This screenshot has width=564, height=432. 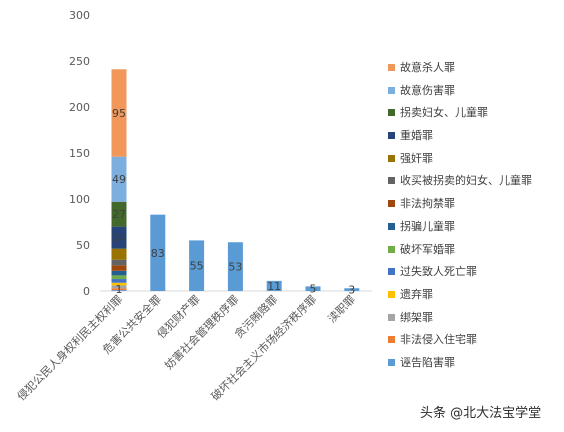 I want to click on stack-data-label: 95, so click(x=119, y=113).